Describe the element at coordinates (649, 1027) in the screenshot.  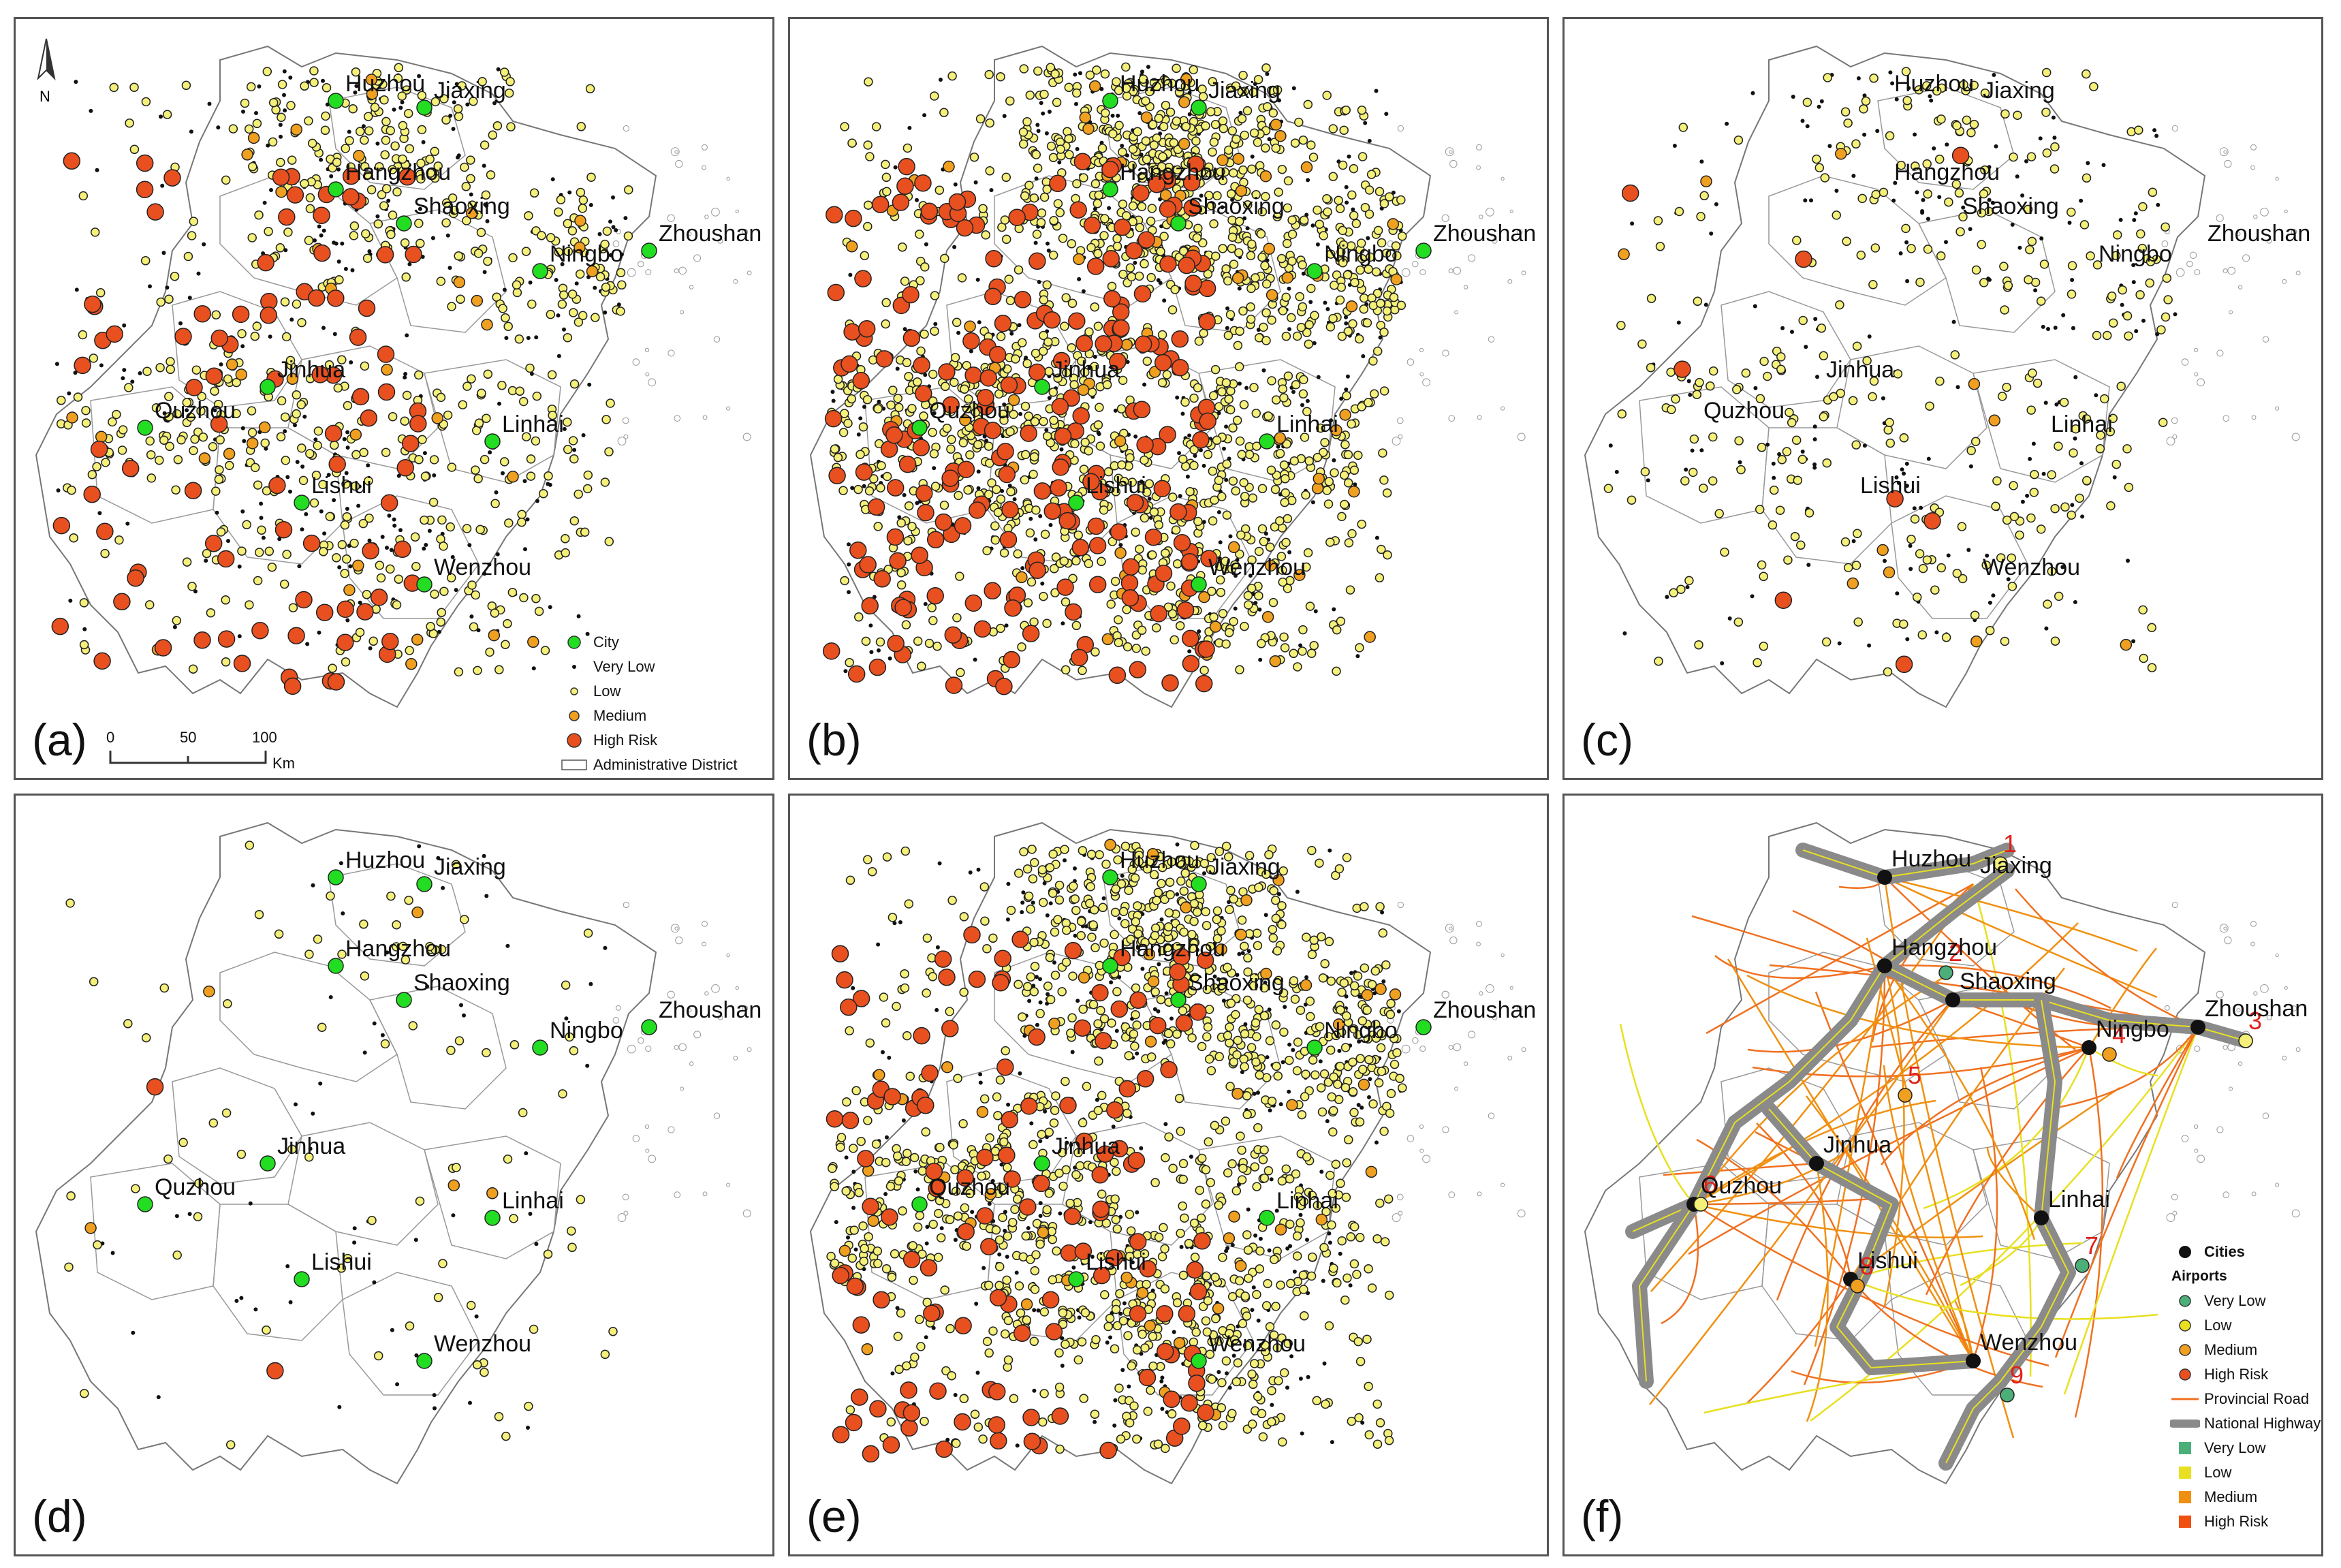
I see `city-zhoushan` at that location.